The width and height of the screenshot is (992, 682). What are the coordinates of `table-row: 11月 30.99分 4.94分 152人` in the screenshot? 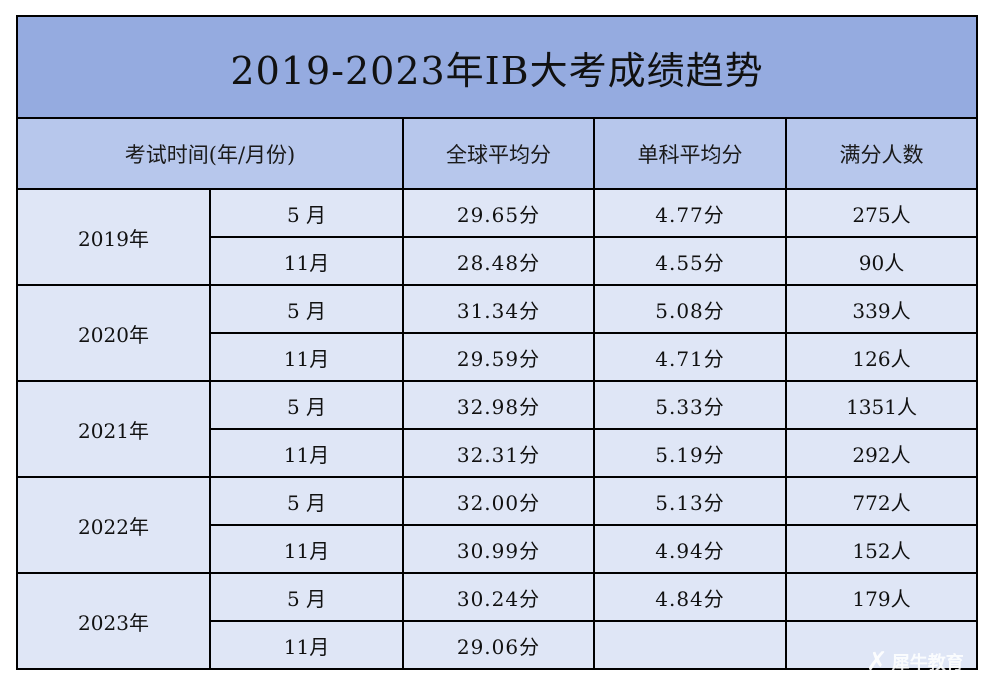 It's located at (498, 549).